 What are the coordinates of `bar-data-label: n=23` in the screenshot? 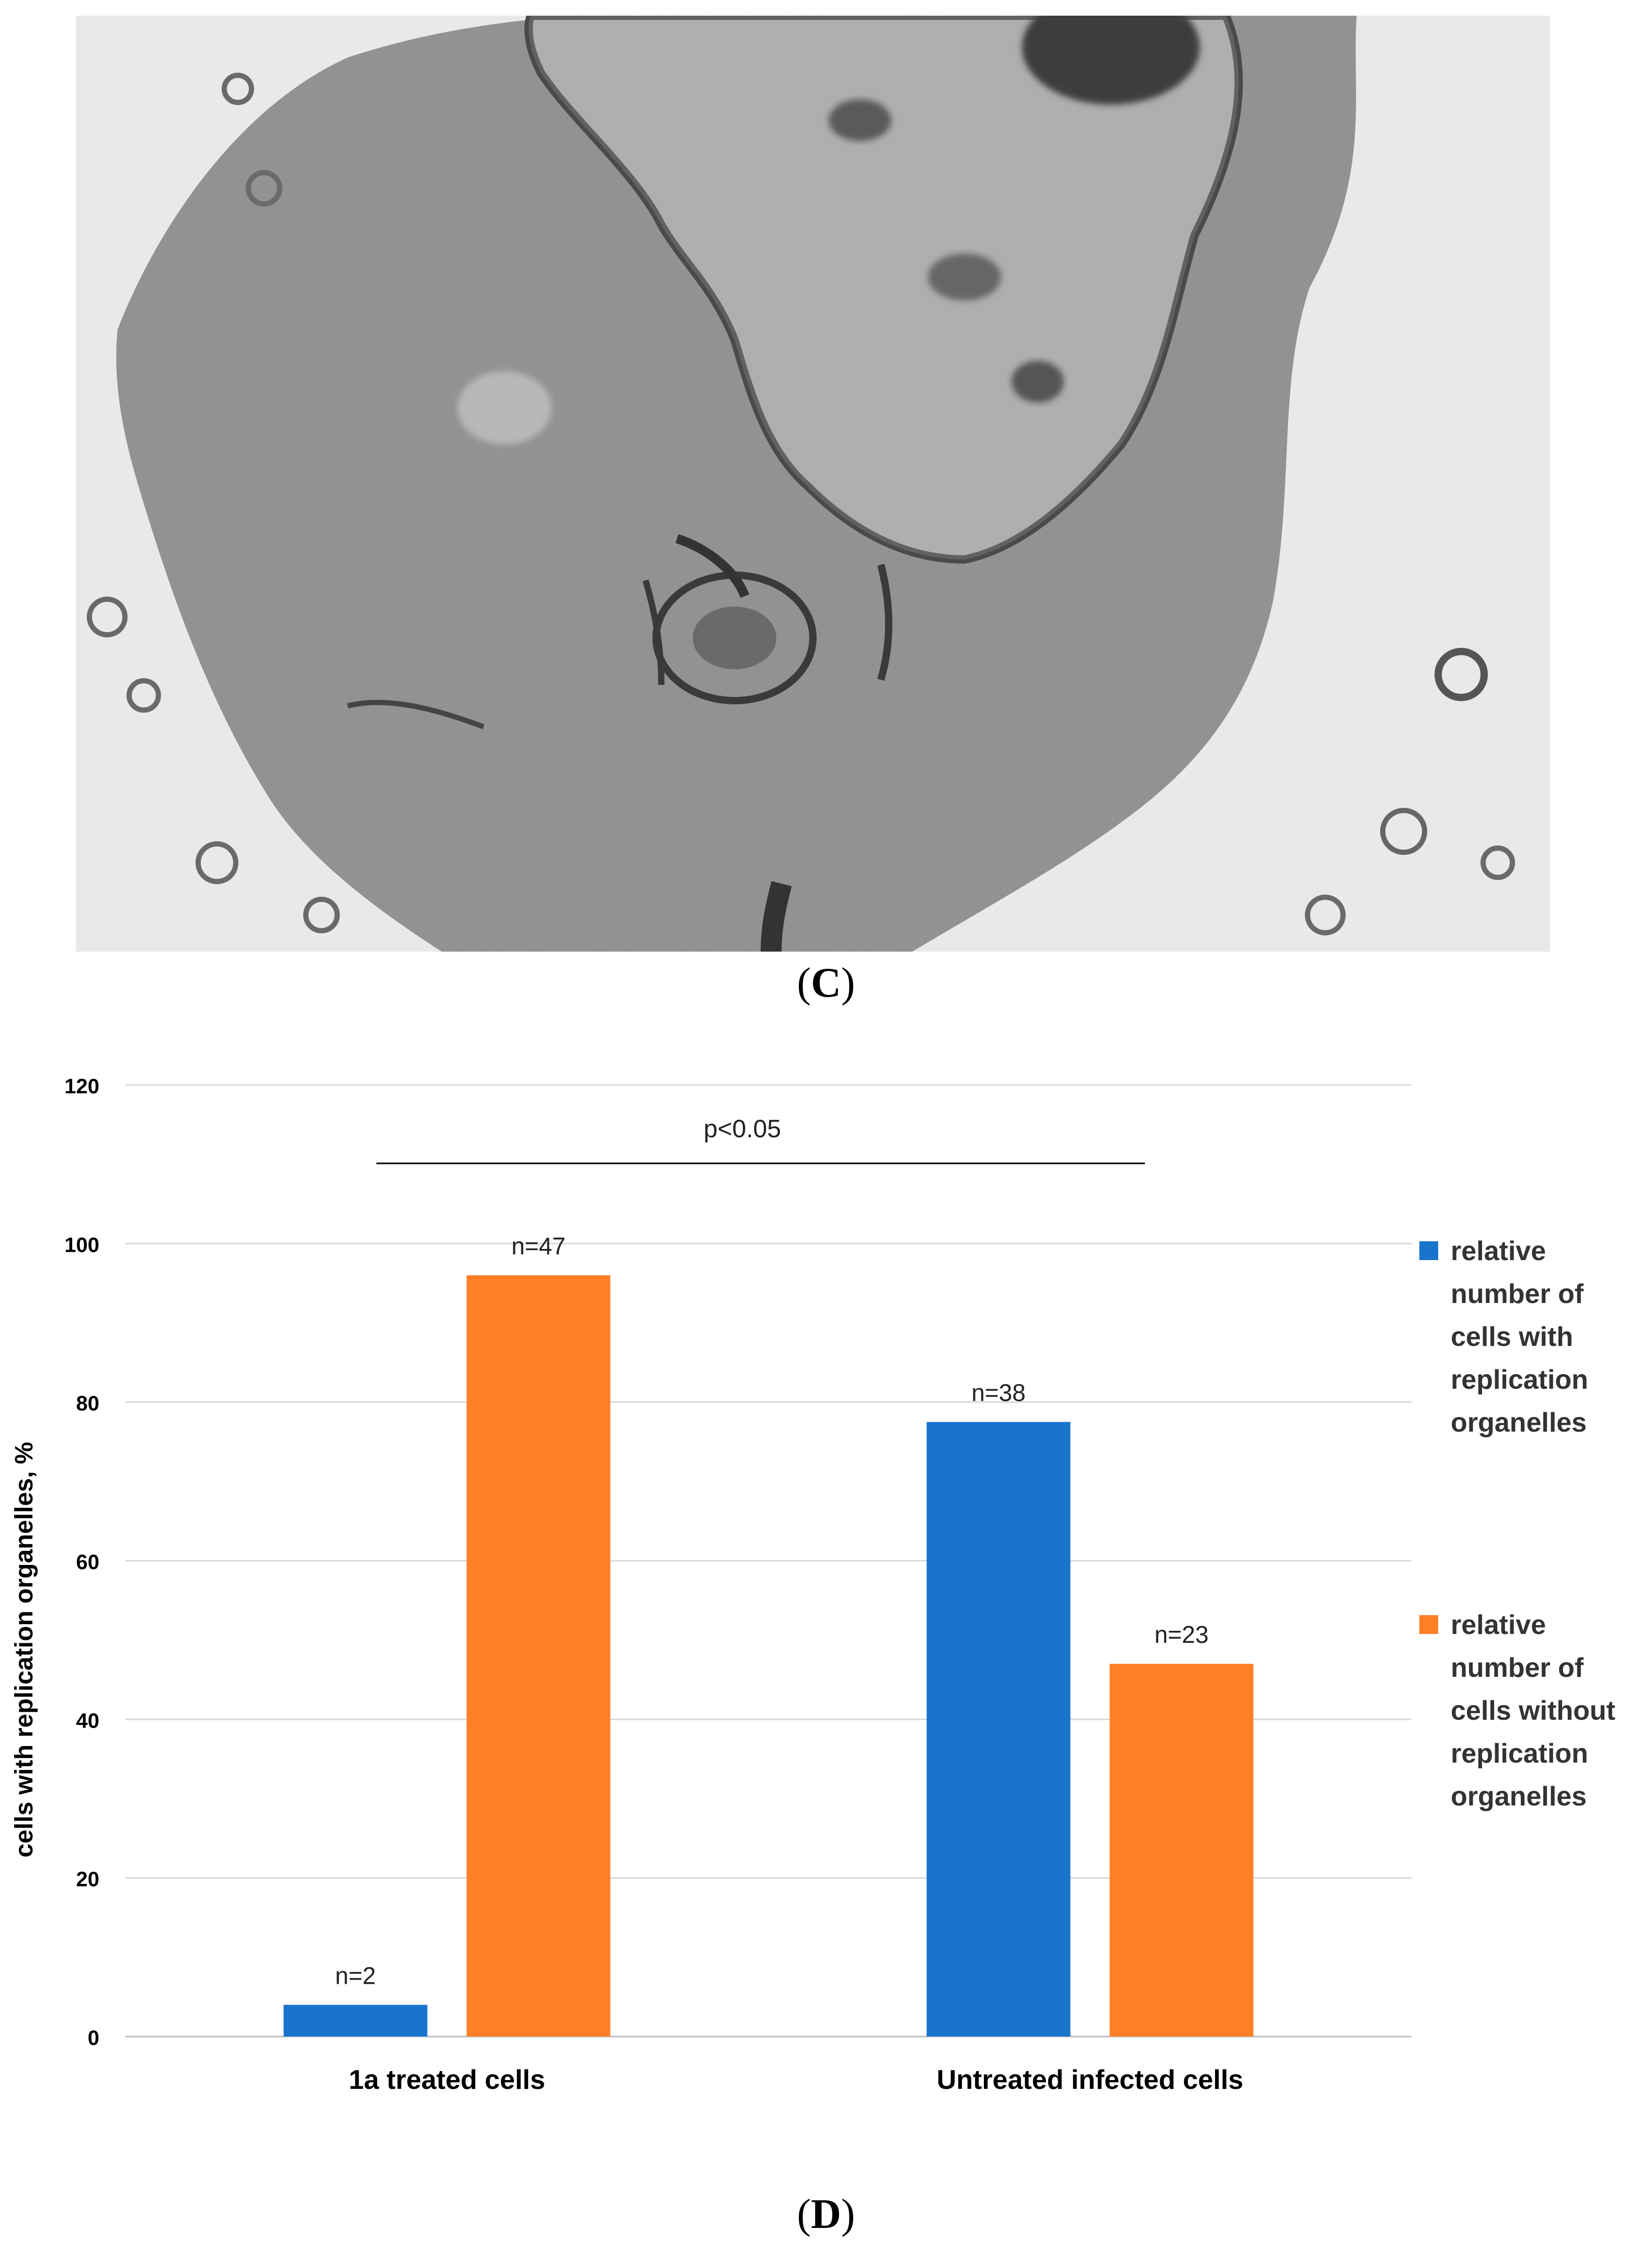 It's located at (1181, 1634).